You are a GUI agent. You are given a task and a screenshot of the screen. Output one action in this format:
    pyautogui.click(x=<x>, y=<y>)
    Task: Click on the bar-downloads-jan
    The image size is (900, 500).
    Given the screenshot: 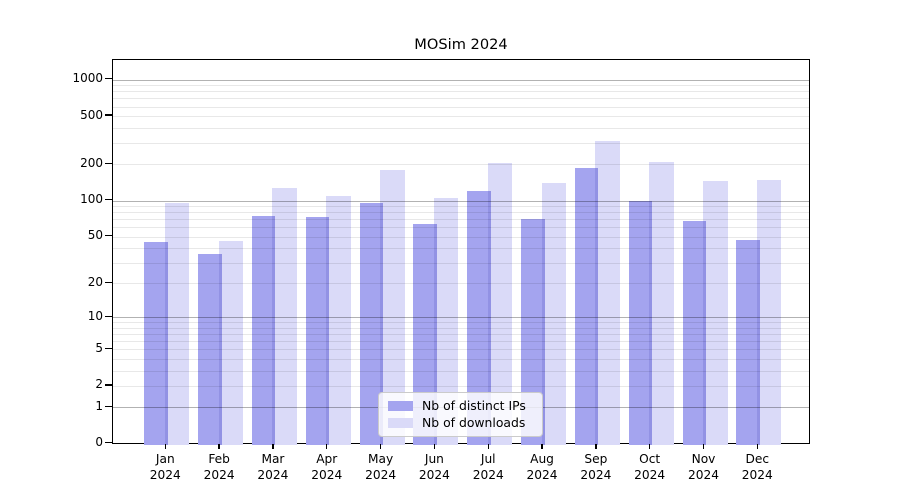 What is the action you would take?
    pyautogui.click(x=177, y=324)
    